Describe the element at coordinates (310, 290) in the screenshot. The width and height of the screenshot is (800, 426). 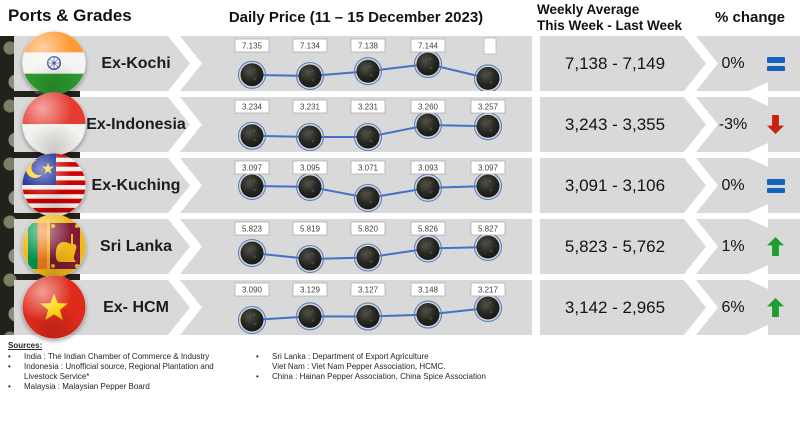
I see `svg-text: 3.129` at that location.